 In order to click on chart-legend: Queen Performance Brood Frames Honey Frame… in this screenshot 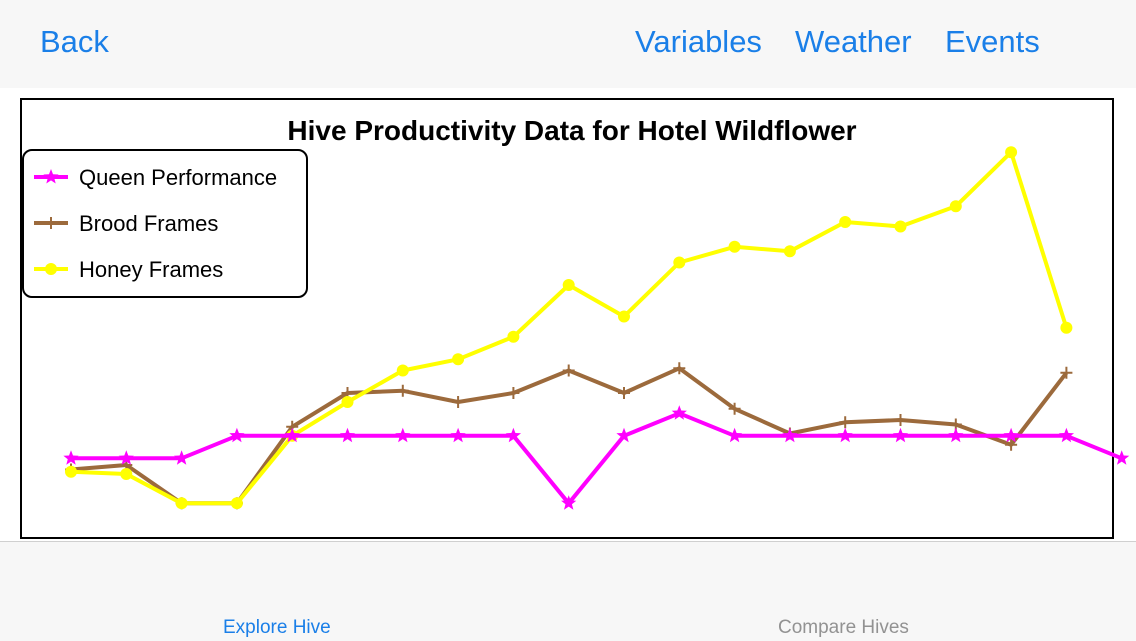, I will do `click(165, 223)`.